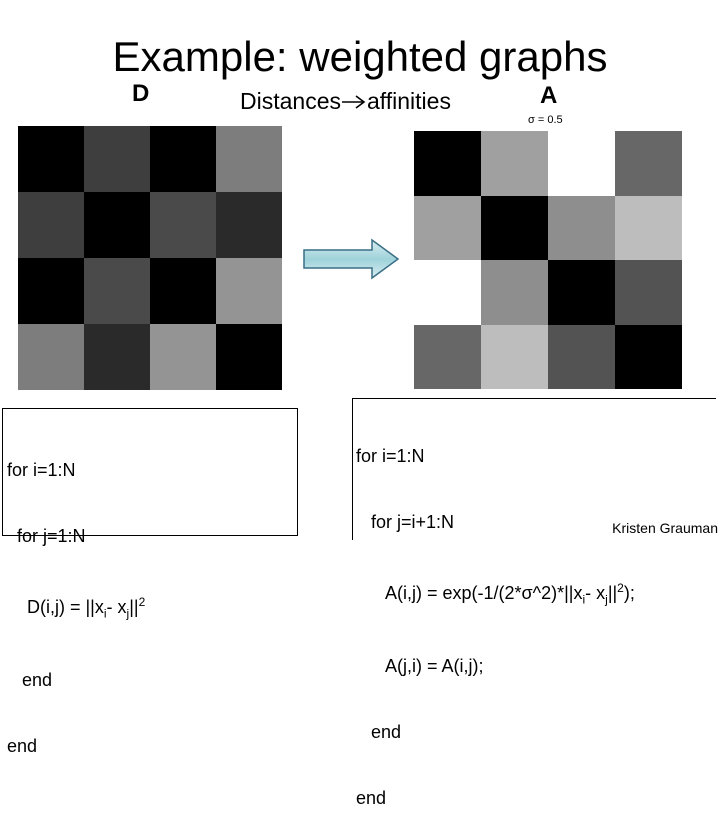  I want to click on code-line: D(i,j) = ||xi- xj||2, so click(76, 608).